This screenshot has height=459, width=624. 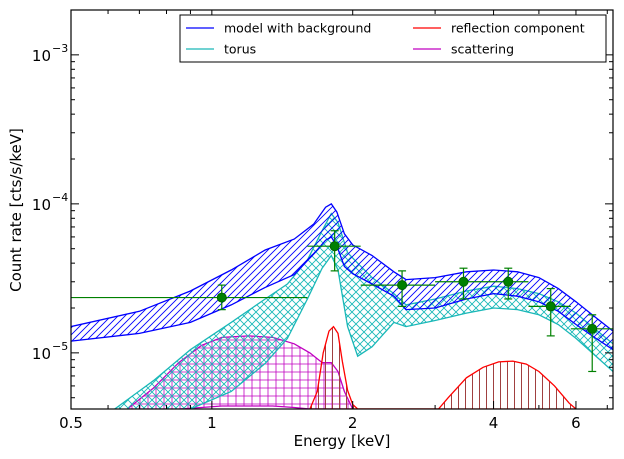 I want to click on reflection-component-band, so click(x=443, y=367).